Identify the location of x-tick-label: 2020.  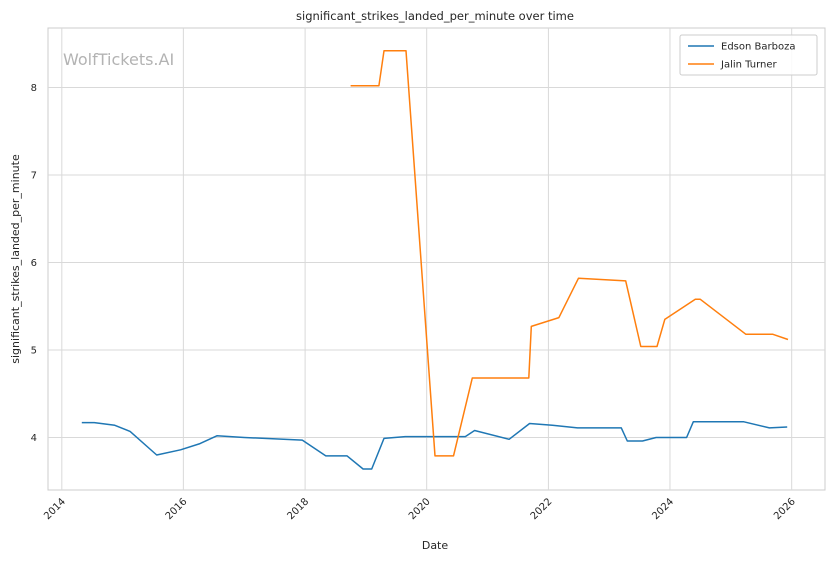
(420, 509).